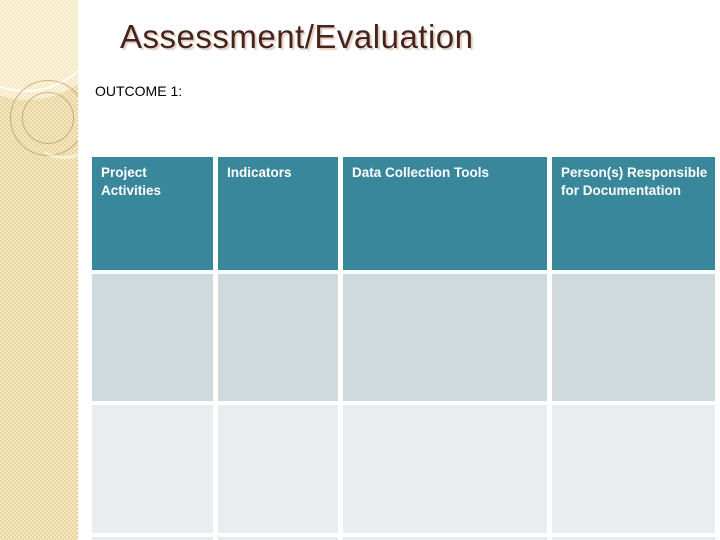 Image resolution: width=720 pixels, height=540 pixels. Describe the element at coordinates (139, 91) in the screenshot. I see `outcome-label: OUTCOME 1:` at that location.